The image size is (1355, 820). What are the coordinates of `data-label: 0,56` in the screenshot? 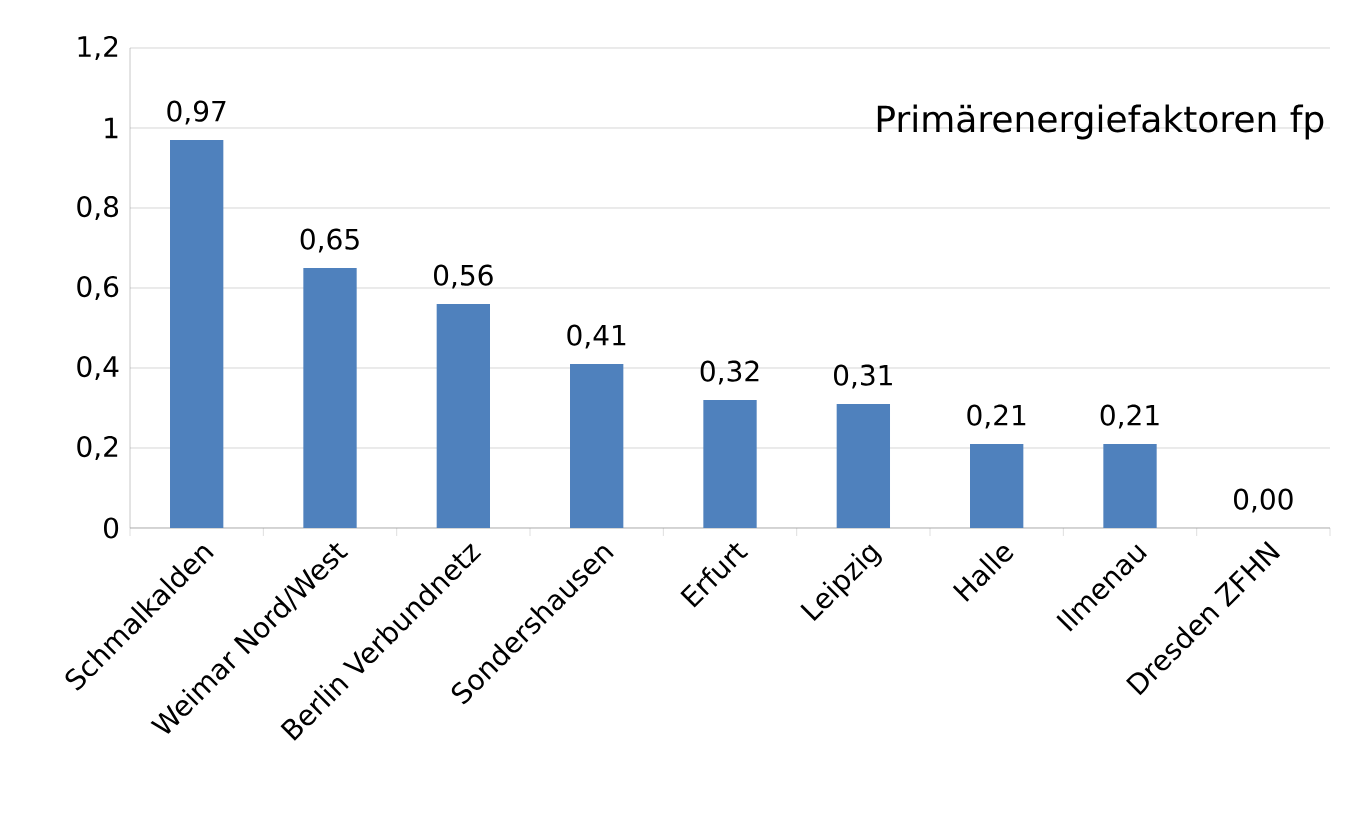 It's located at (463, 276).